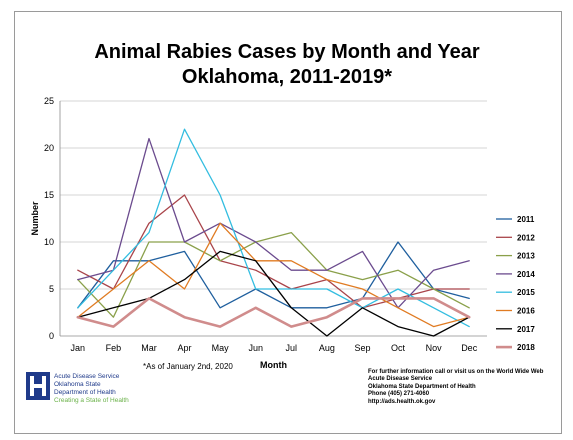 Image resolution: width=573 pixels, height=440 pixels. Describe the element at coordinates (400, 379) in the screenshot. I see `contact-line-2: Acute Disease Service` at that location.